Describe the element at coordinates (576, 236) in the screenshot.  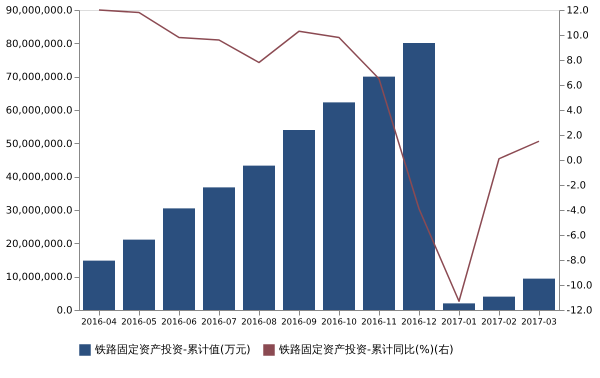
I see `y2-tick-label: -6.0` at that location.